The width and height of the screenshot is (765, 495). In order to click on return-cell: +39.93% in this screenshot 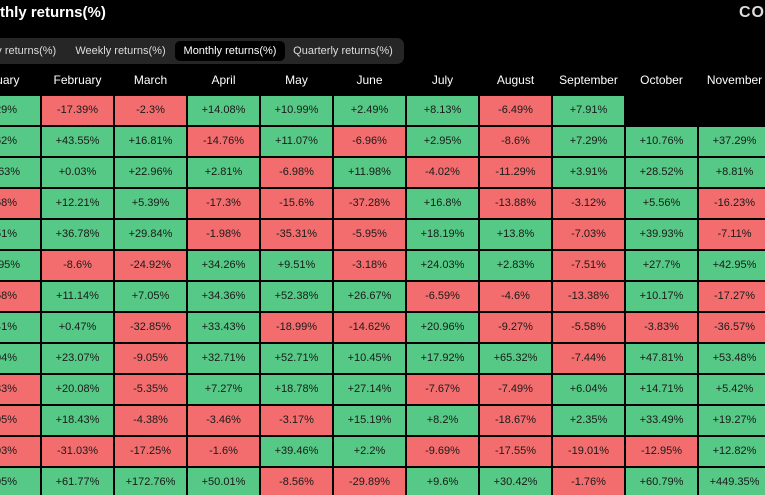, I will do `click(661, 234)`.